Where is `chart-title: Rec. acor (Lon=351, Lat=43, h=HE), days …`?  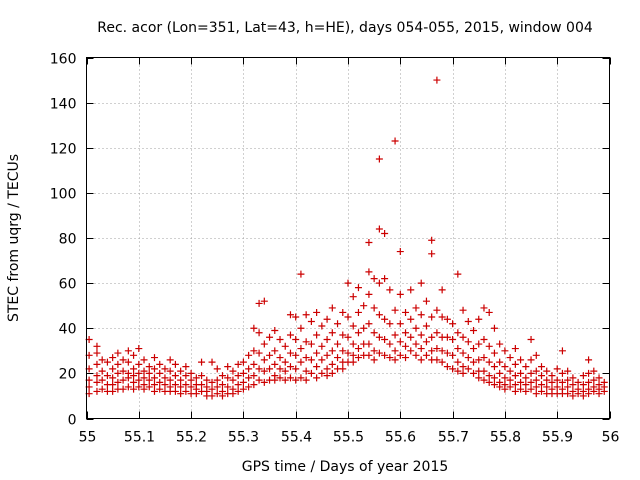
chart-title: Rec. acor (Lon=351, Lat=43, h=HE), days … is located at coordinates (345, 28).